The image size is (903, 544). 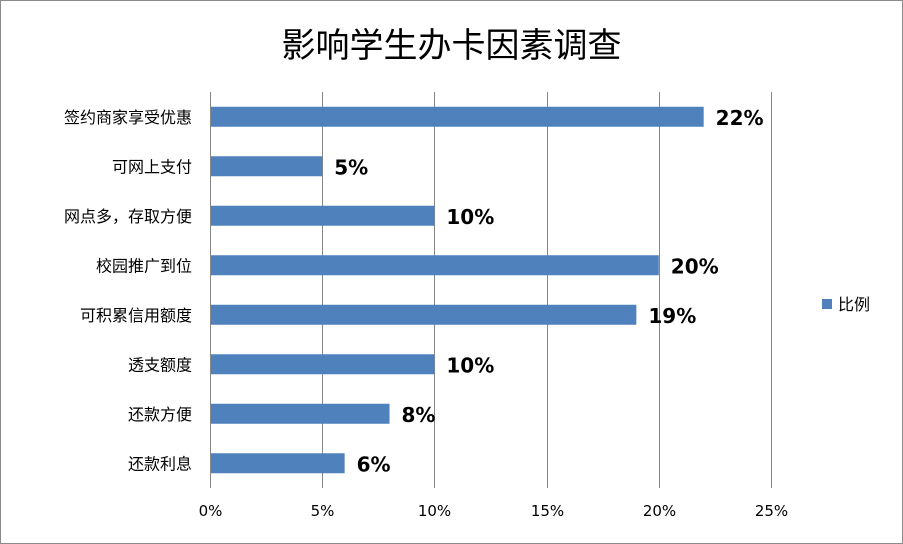 What do you see at coordinates (659, 511) in the screenshot?
I see `x-tick-label: 20%` at bounding box center [659, 511].